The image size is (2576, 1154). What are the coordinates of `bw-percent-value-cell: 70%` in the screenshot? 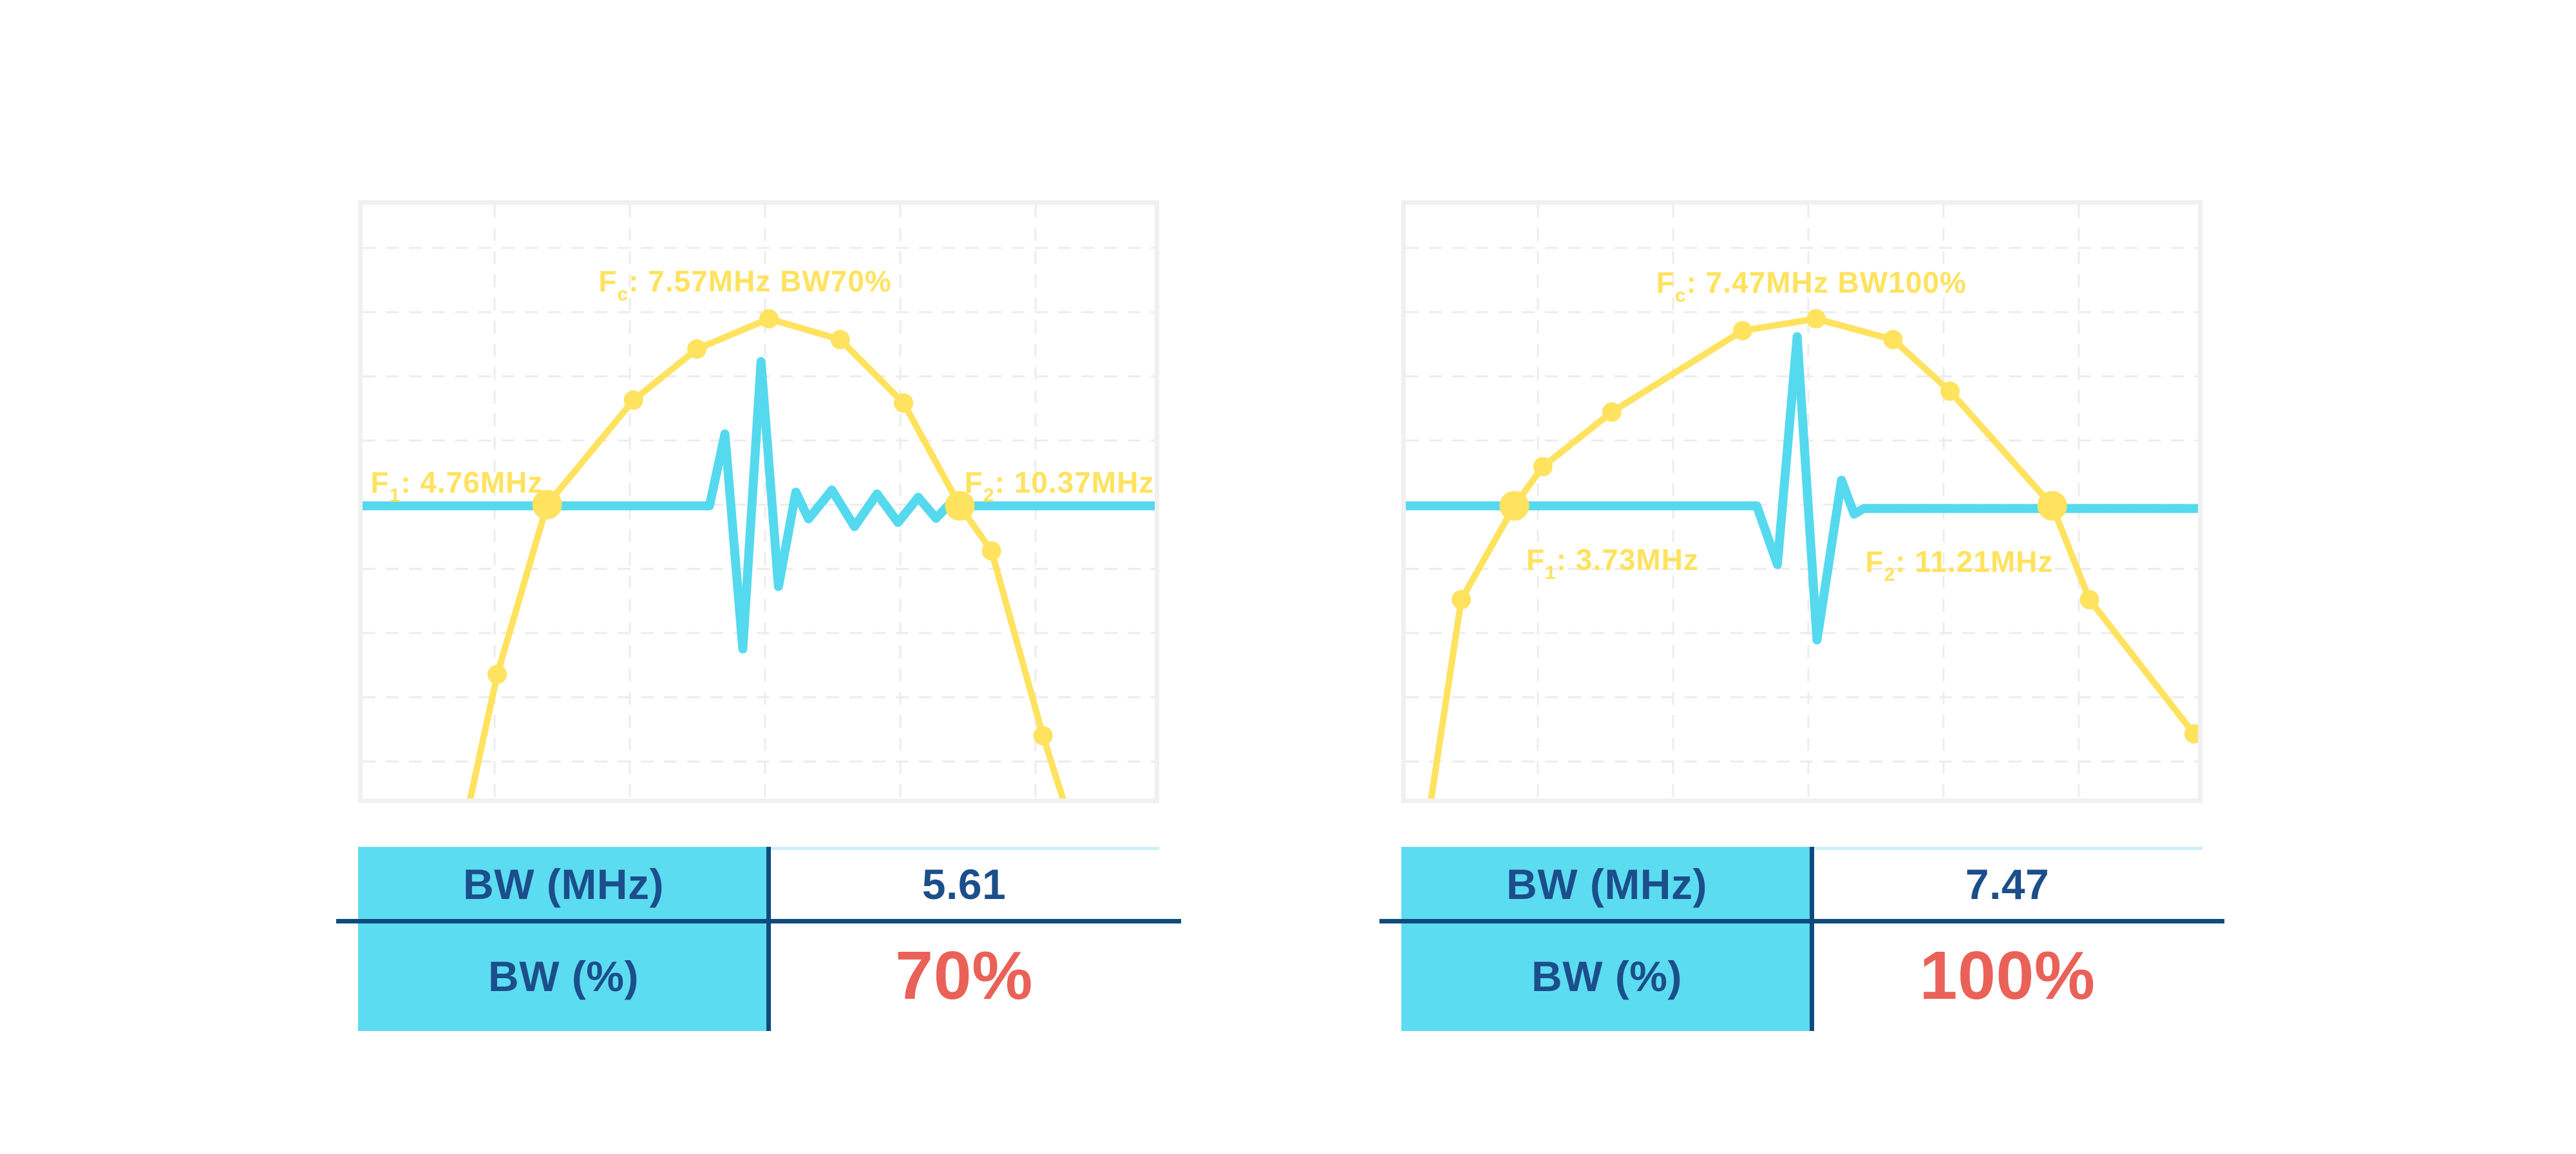 It's located at (964, 976).